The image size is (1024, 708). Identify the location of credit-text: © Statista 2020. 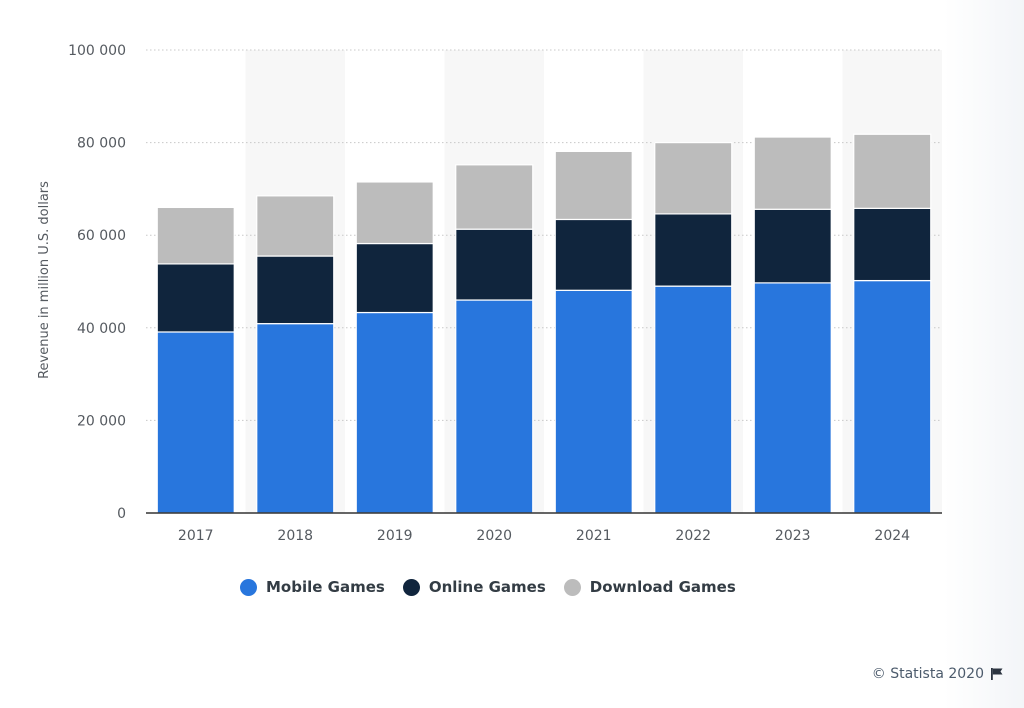
(927, 674).